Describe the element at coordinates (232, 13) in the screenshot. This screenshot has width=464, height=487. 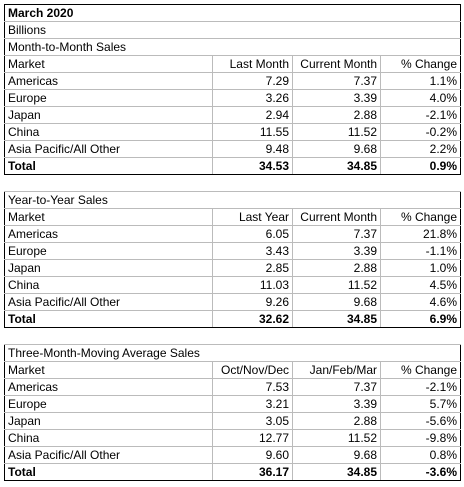
I see `report-title: March 2020` at that location.